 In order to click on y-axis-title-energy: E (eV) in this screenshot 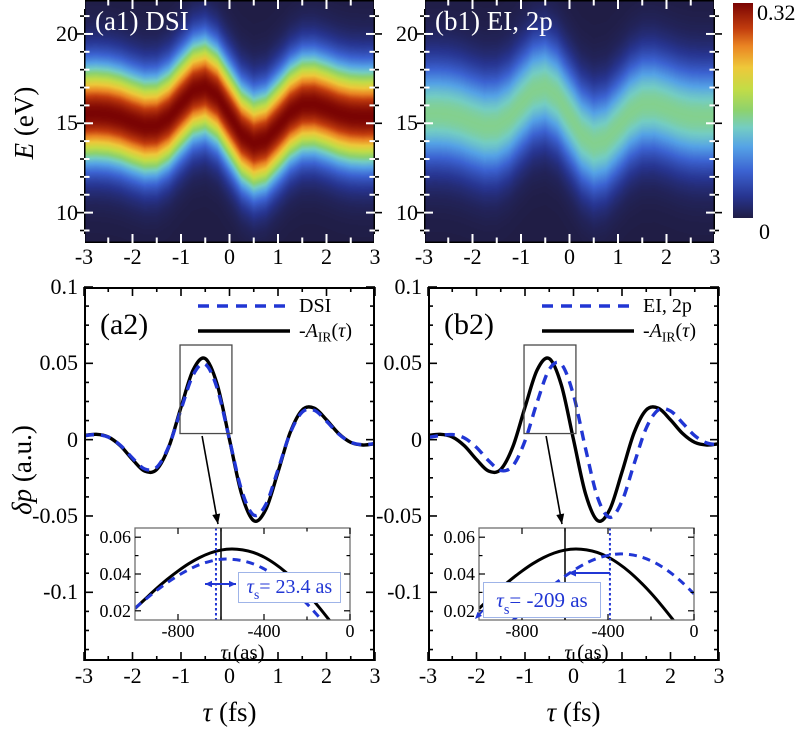, I will do `click(24, 123)`.